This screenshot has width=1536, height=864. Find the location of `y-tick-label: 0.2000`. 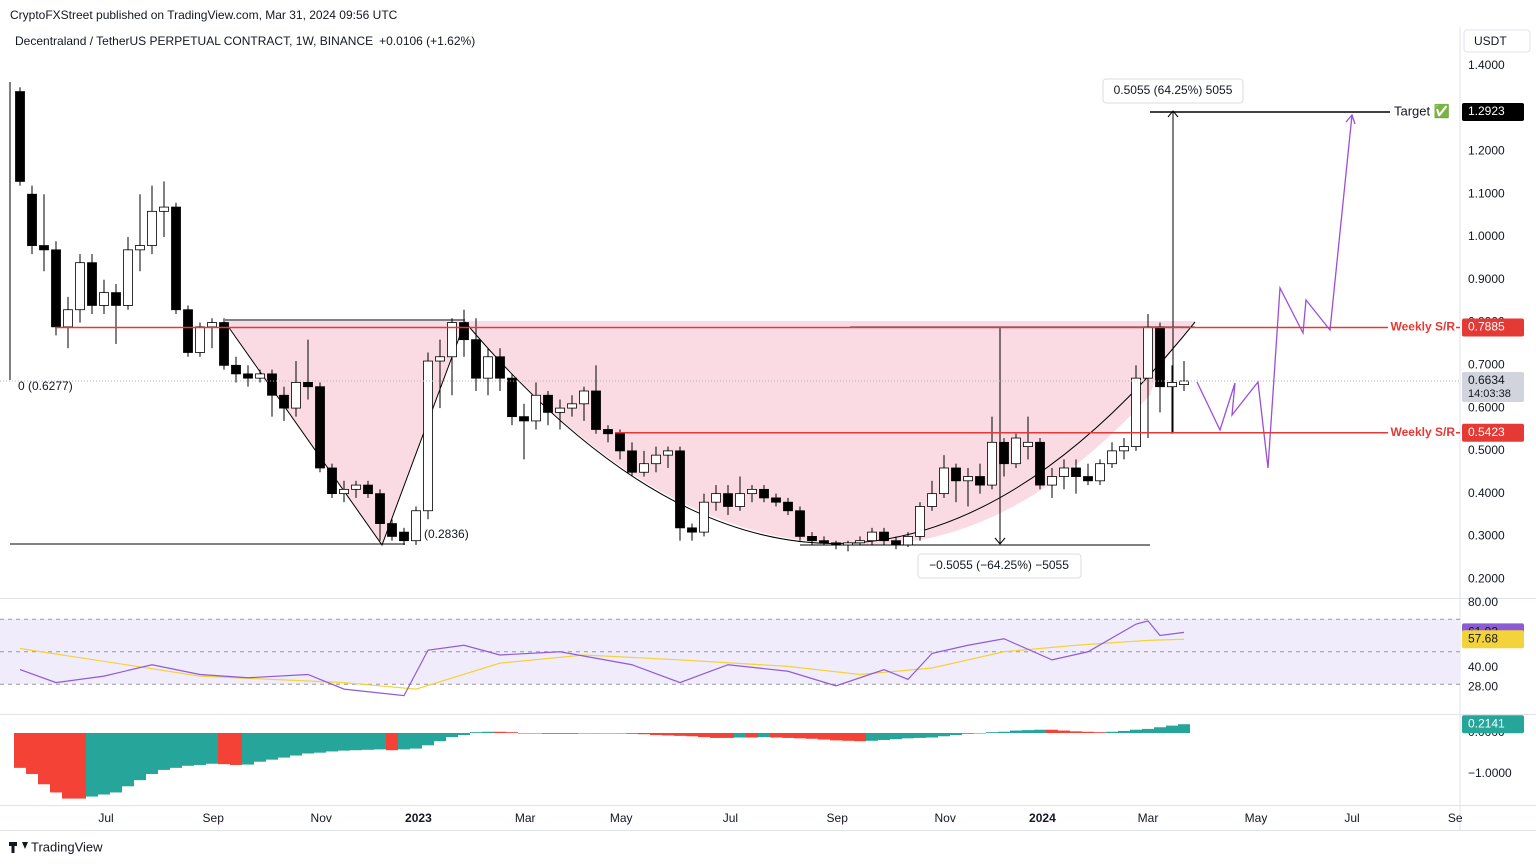

y-tick-label: 0.2000 is located at coordinates (1486, 578).